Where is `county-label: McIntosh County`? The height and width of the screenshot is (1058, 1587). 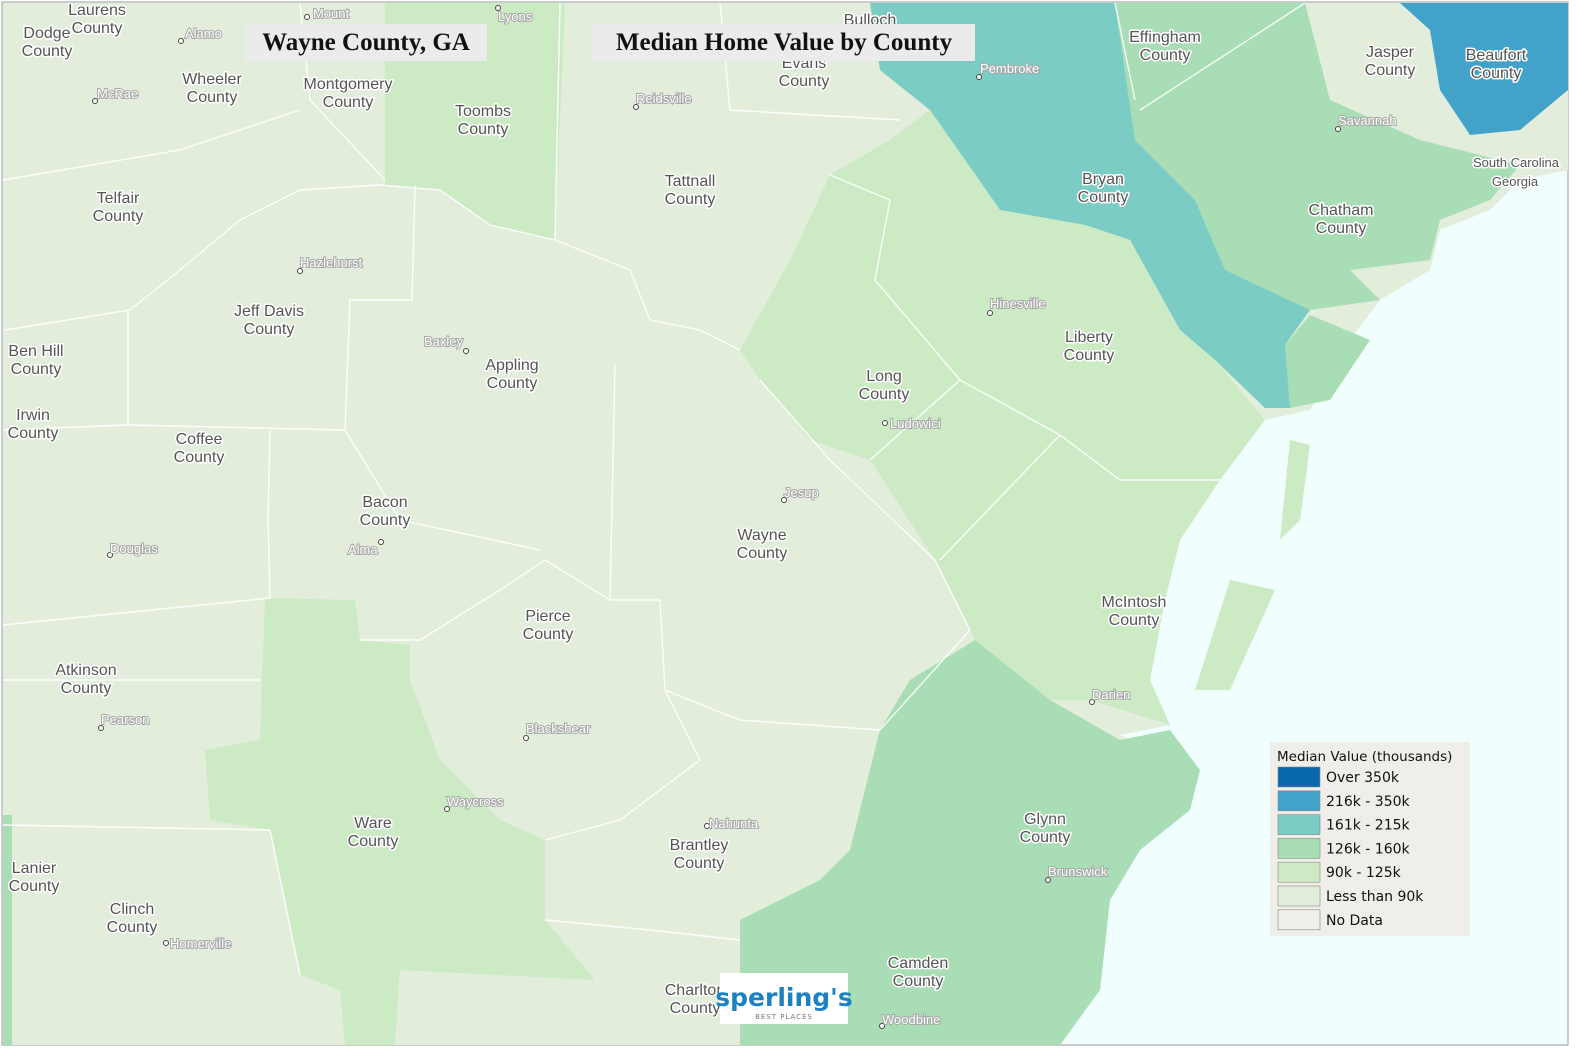 county-label: McIntosh County is located at coordinates (1134, 611).